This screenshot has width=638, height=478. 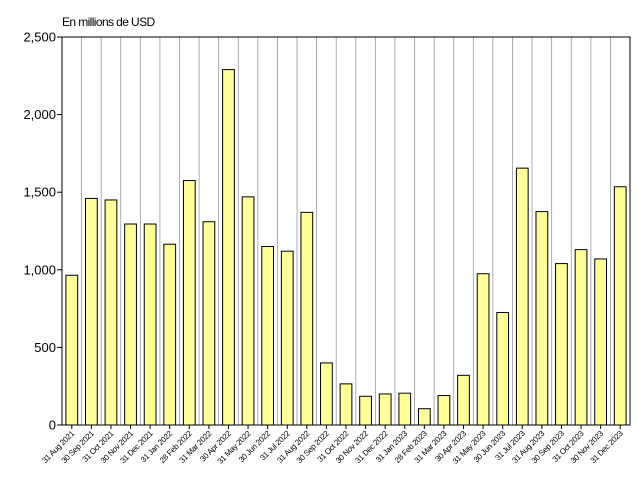 What do you see at coordinates (39, 269) in the screenshot?
I see `y-tick-label: 1,000` at bounding box center [39, 269].